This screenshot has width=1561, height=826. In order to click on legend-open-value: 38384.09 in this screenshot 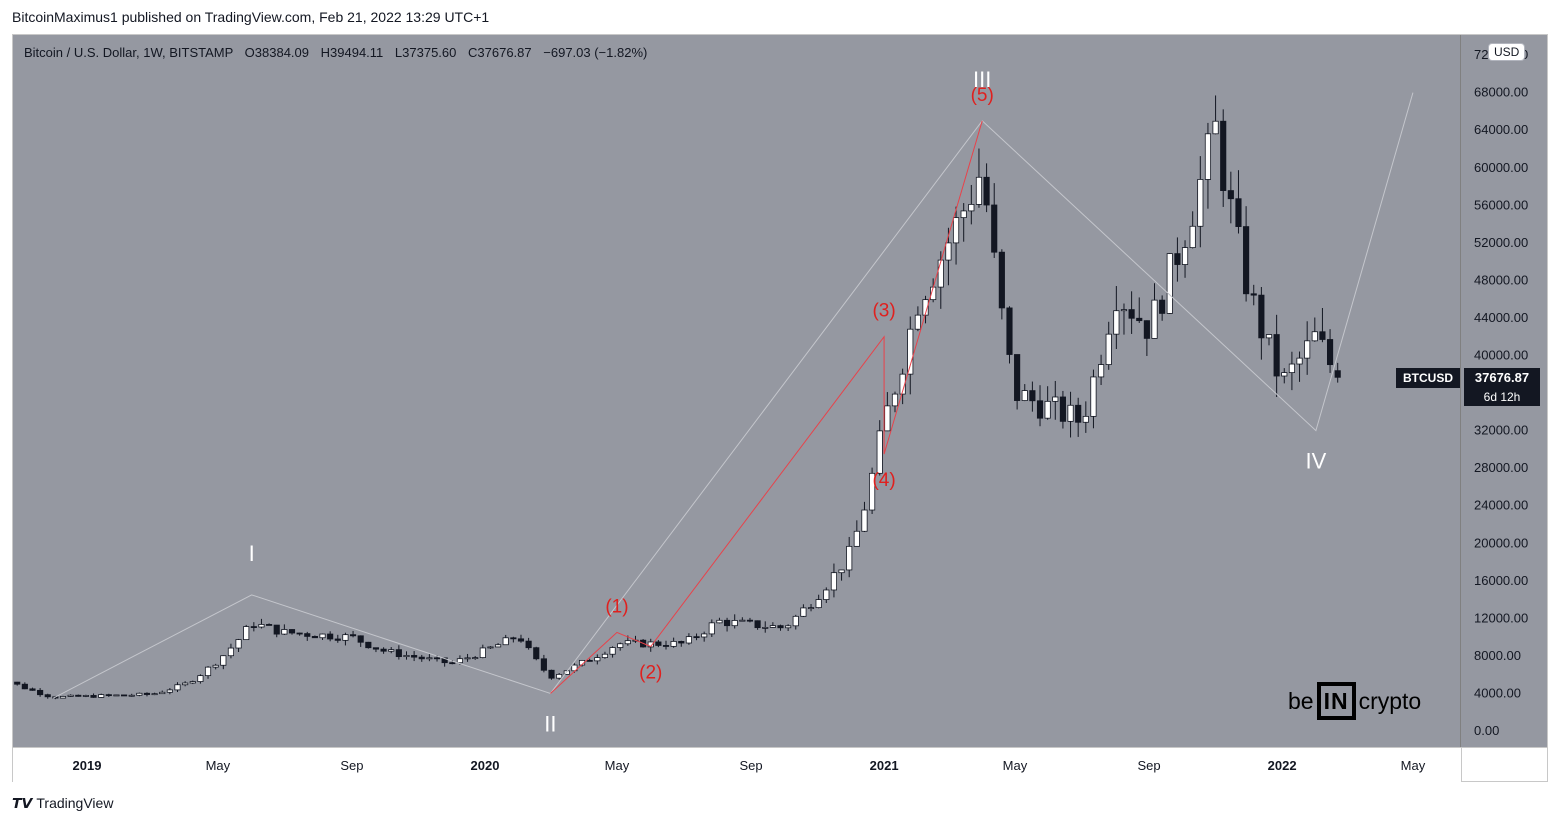, I will do `click(282, 52)`.